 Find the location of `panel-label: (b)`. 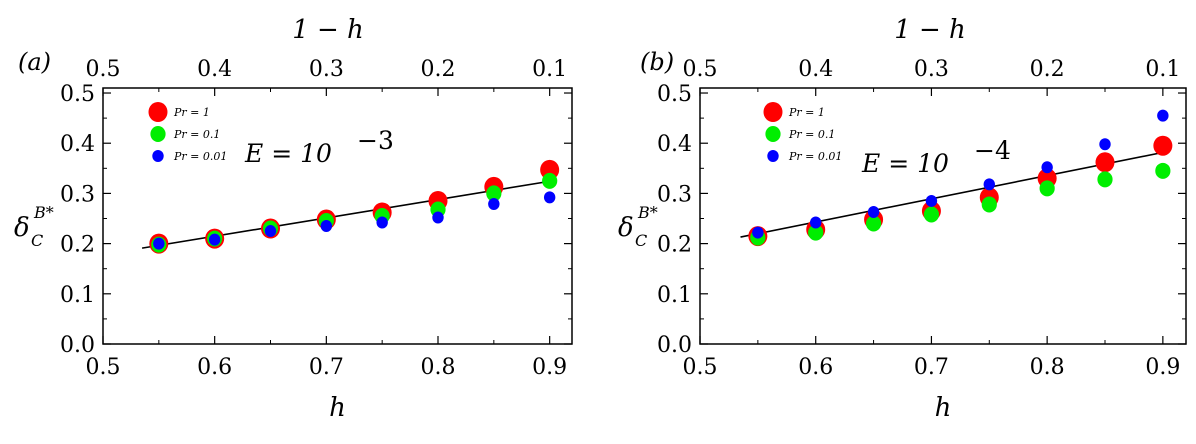

panel-label: (b) is located at coordinates (657, 62).